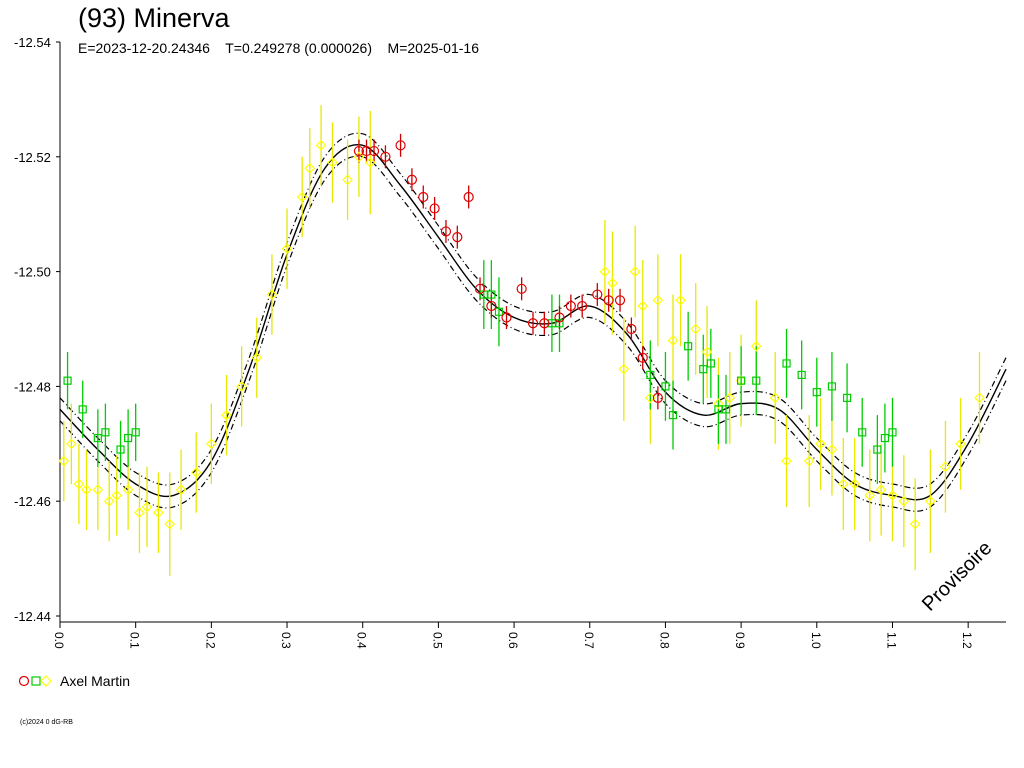 This screenshot has height=768, width=1024. I want to click on x-tick-label: 0.1, so click(135, 640).